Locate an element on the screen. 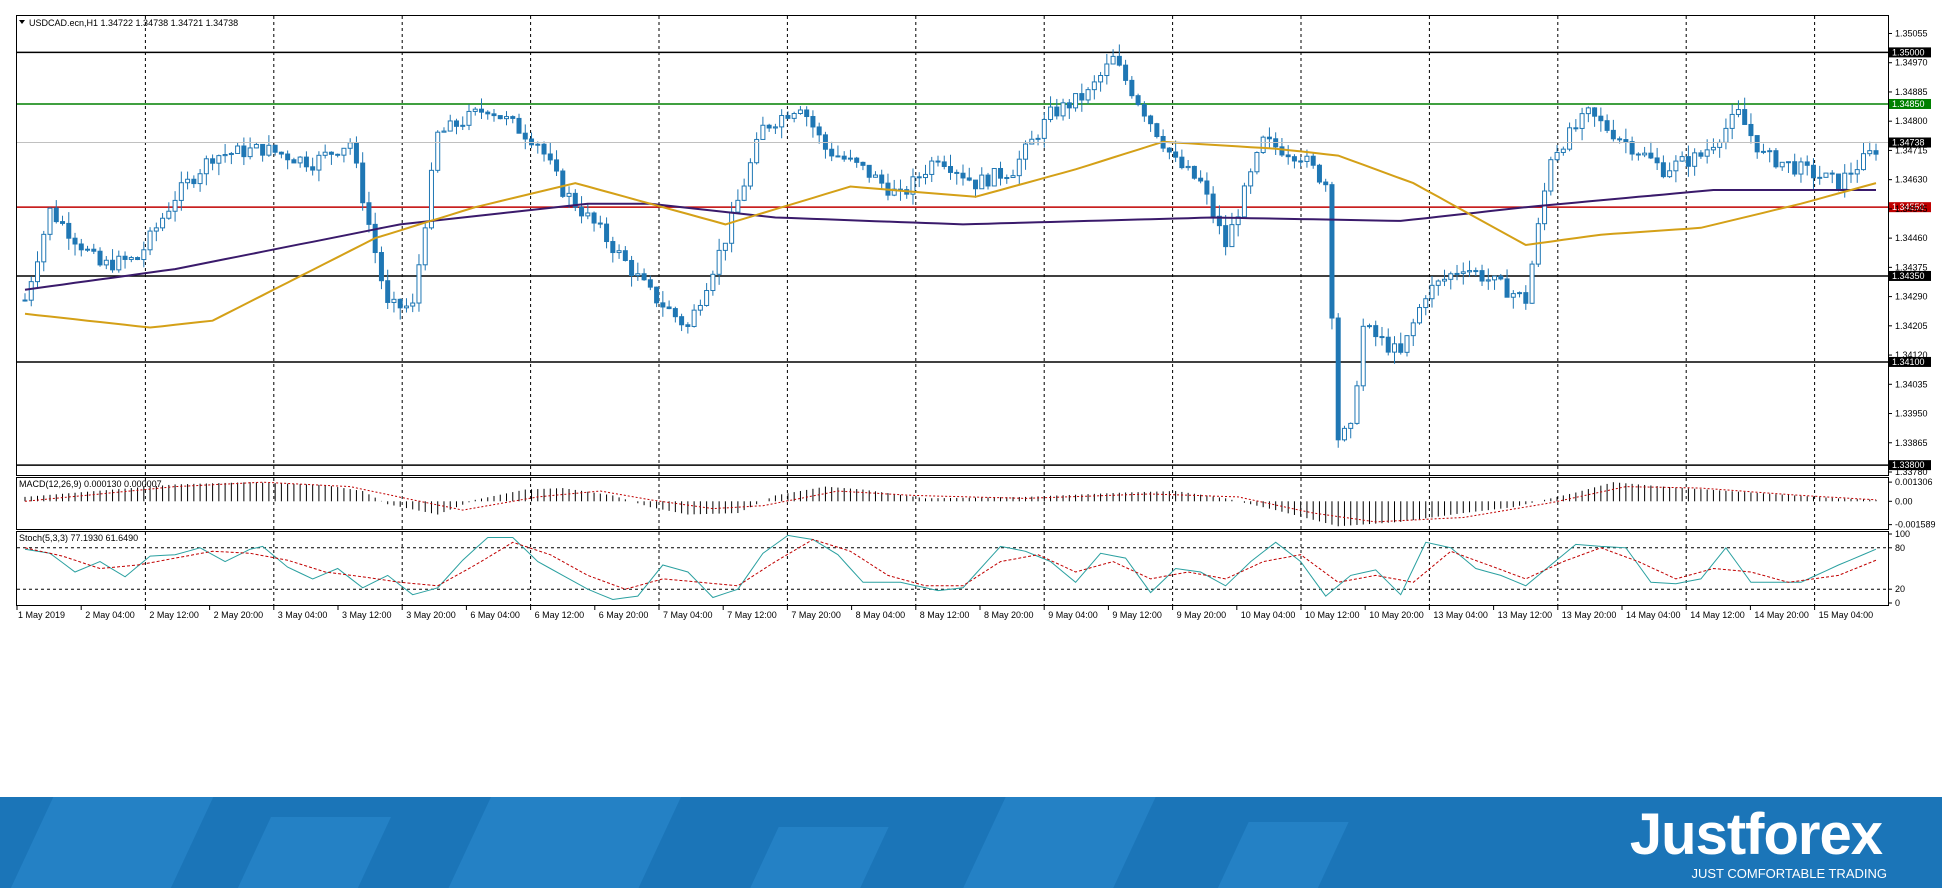 This screenshot has height=888, width=1942. x-tick-label: 7 May 20:00 is located at coordinates (816, 615).